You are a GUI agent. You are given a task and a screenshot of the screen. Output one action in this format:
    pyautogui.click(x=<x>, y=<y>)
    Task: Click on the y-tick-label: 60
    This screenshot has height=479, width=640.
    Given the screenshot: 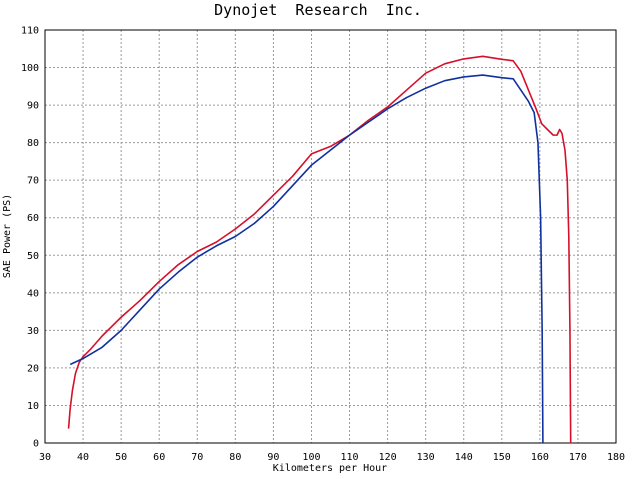 What is the action you would take?
    pyautogui.click(x=33, y=218)
    